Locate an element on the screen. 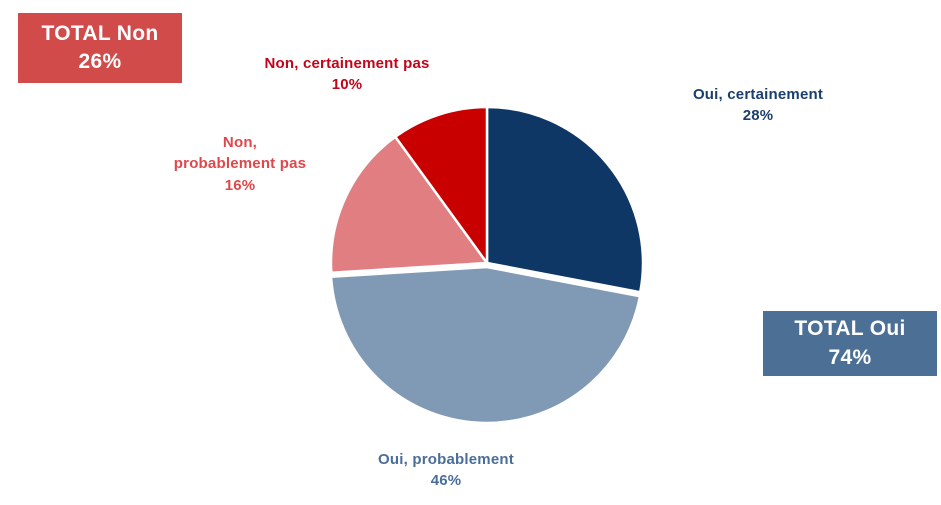 The width and height of the screenshot is (941, 505). slice-label: probablement pas is located at coordinates (240, 164).